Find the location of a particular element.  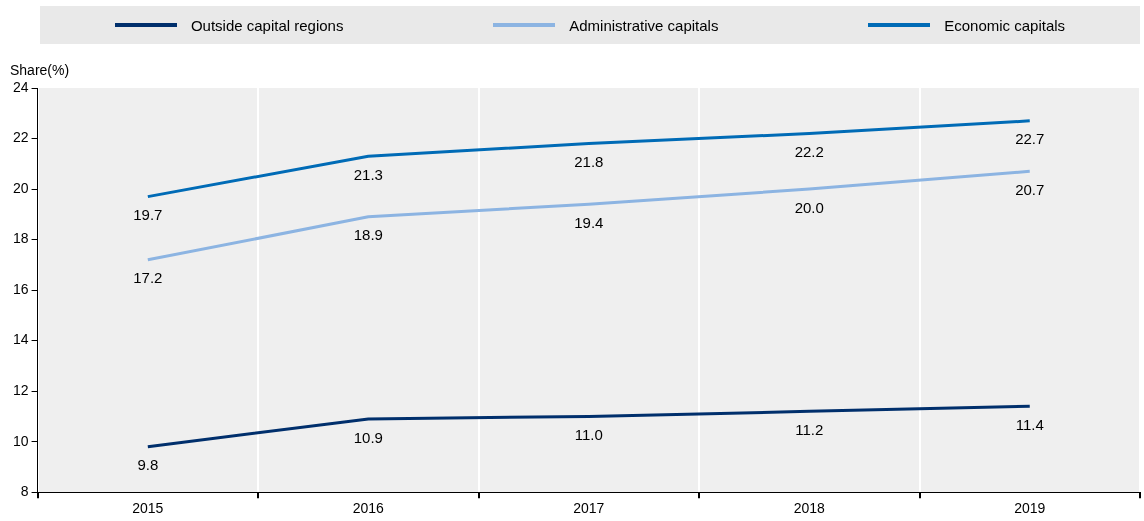

y-tick-label: 20 is located at coordinates (20, 187).